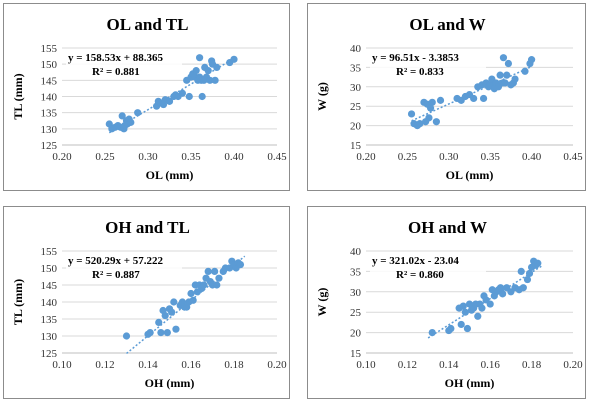 The width and height of the screenshot is (589, 402). Describe the element at coordinates (62, 365) in the screenshot. I see `x-tick-label: 0.10` at that location.